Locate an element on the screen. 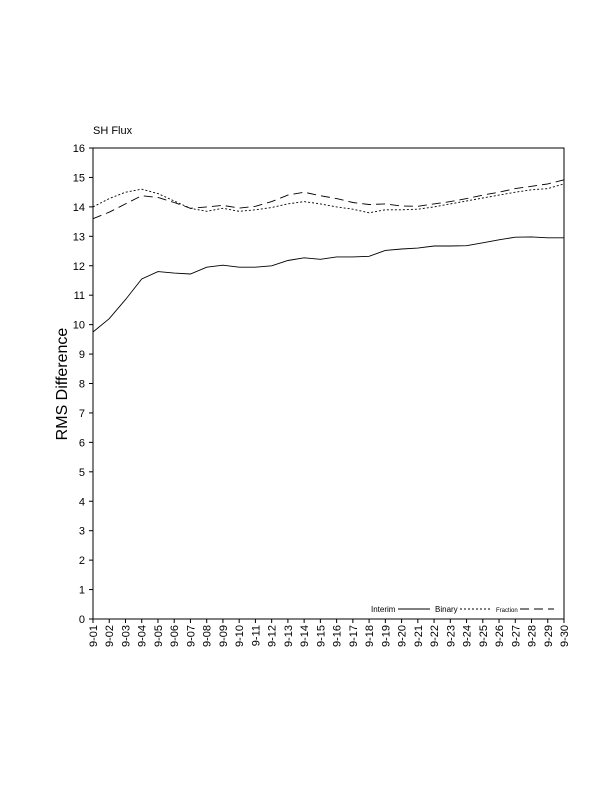  y-tick-label: 14 is located at coordinates (79, 208).